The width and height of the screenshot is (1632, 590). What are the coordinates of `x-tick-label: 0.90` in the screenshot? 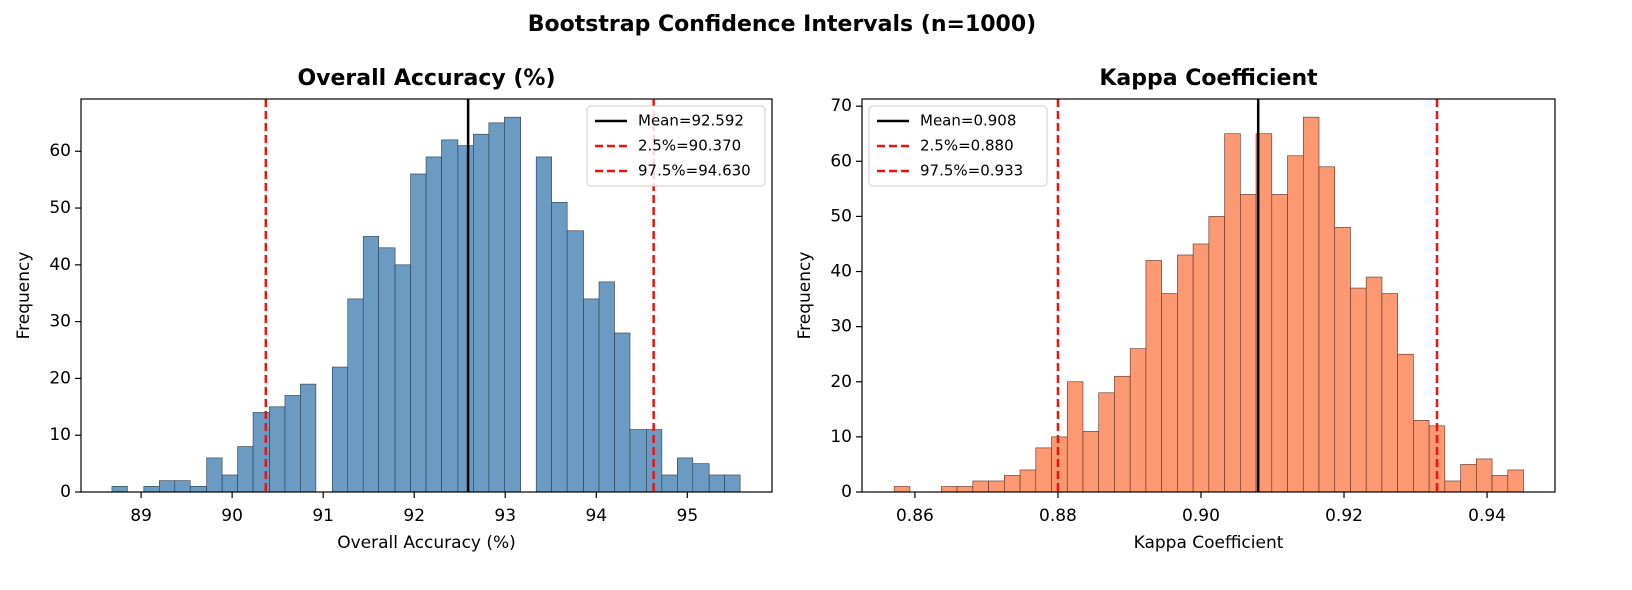 It's located at (1201, 516).